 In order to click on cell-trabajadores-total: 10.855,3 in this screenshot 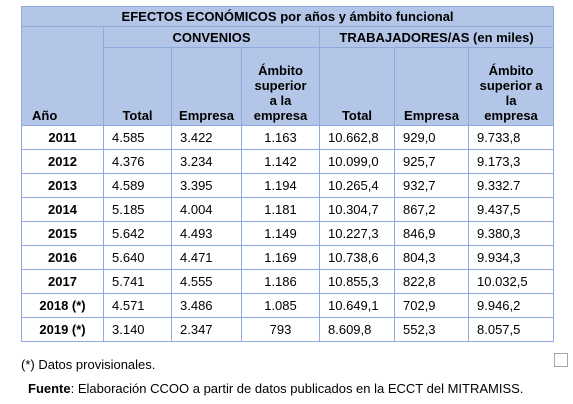, I will do `click(357, 281)`.